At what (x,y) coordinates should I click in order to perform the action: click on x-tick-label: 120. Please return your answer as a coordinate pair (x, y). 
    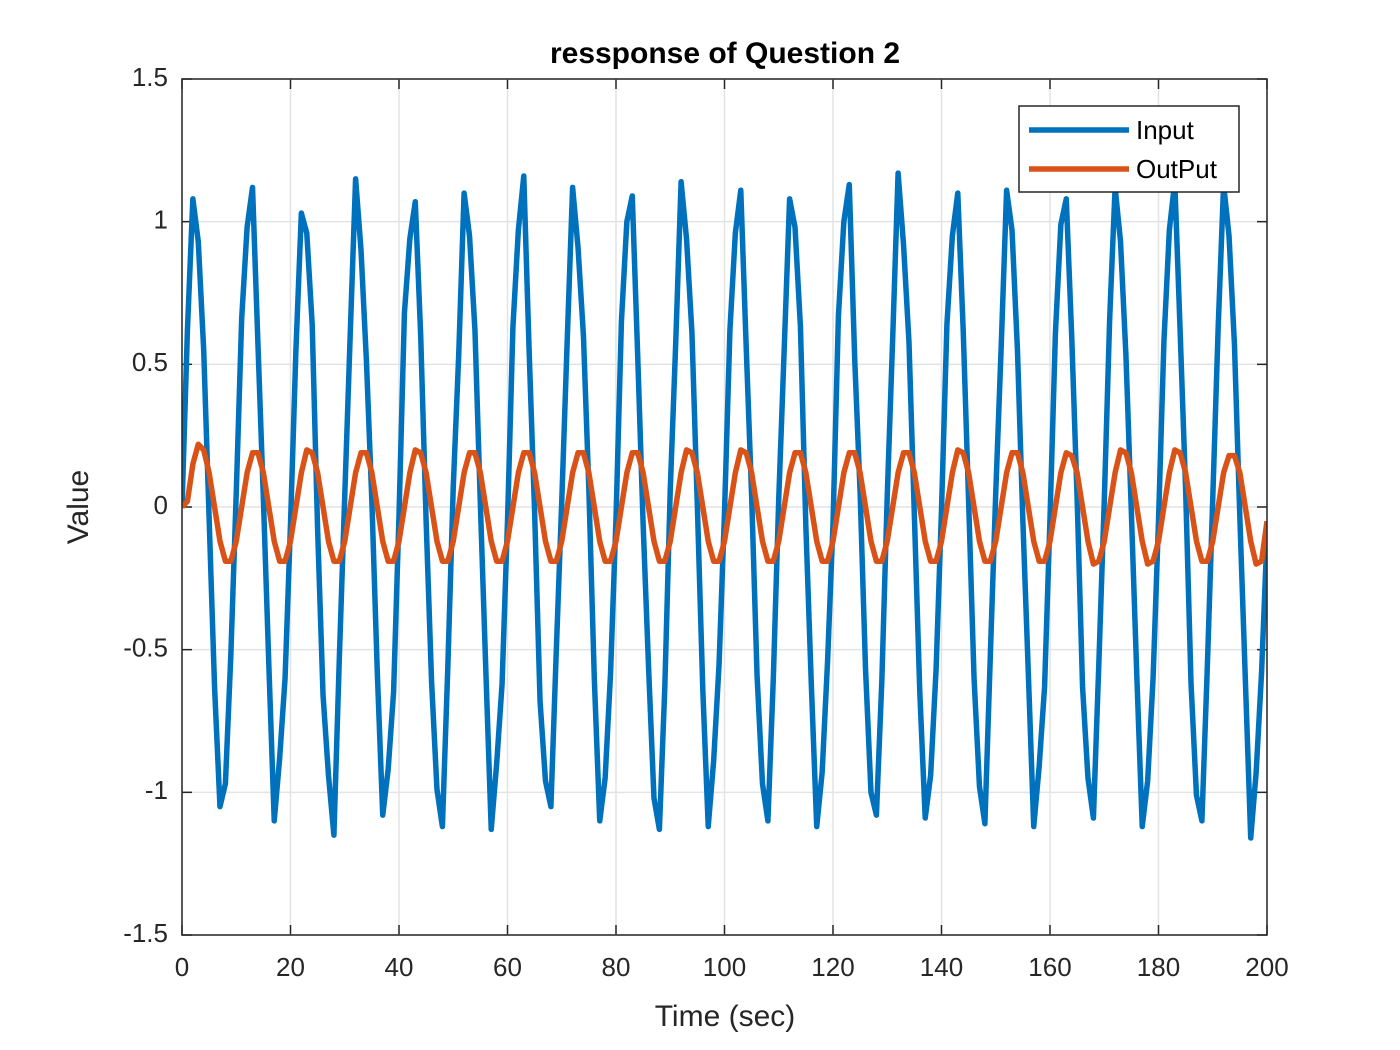
    Looking at the image, I should click on (832, 967).